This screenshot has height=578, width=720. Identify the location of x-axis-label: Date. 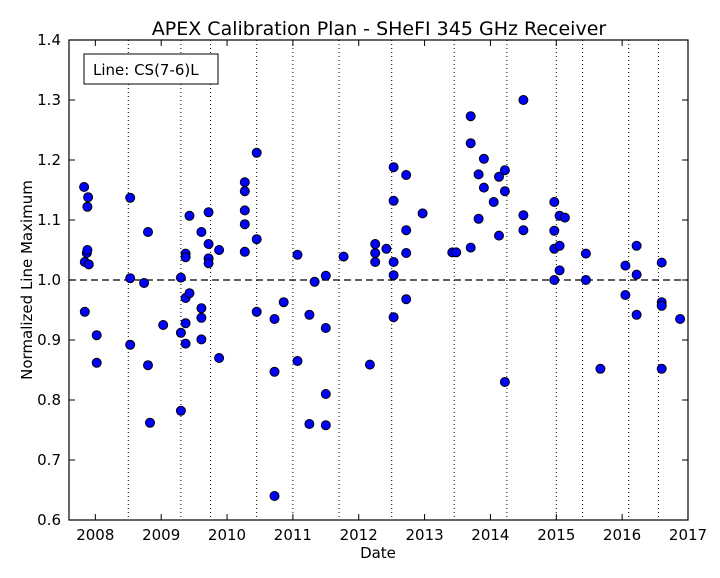
(378, 553).